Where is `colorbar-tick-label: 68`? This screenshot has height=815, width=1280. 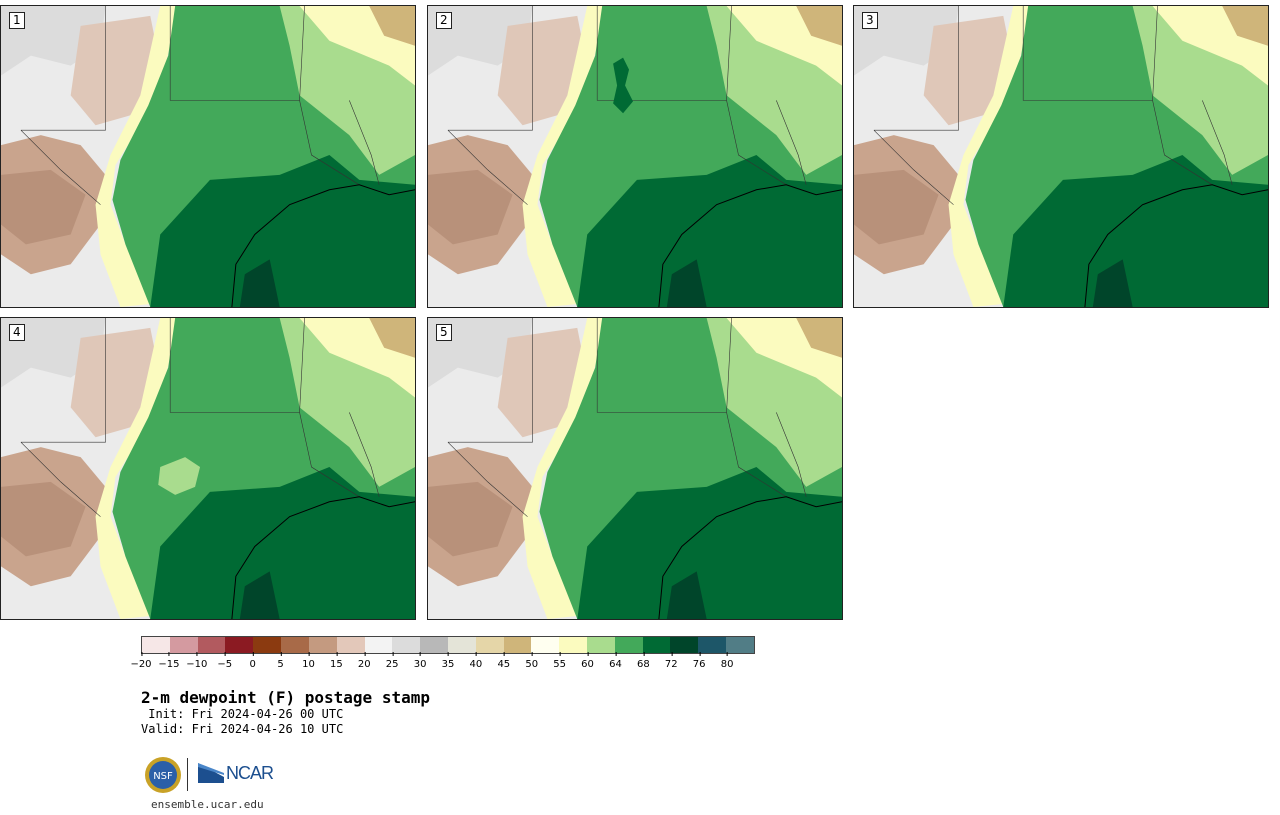
colorbar-tick-label: 68 is located at coordinates (643, 661).